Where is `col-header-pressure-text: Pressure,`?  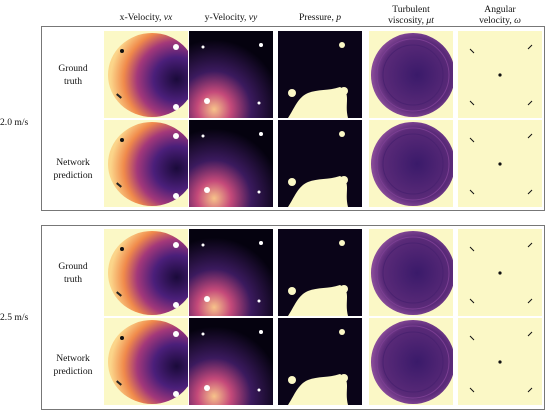
col-header-pressure-text: Pressure, is located at coordinates (317, 17).